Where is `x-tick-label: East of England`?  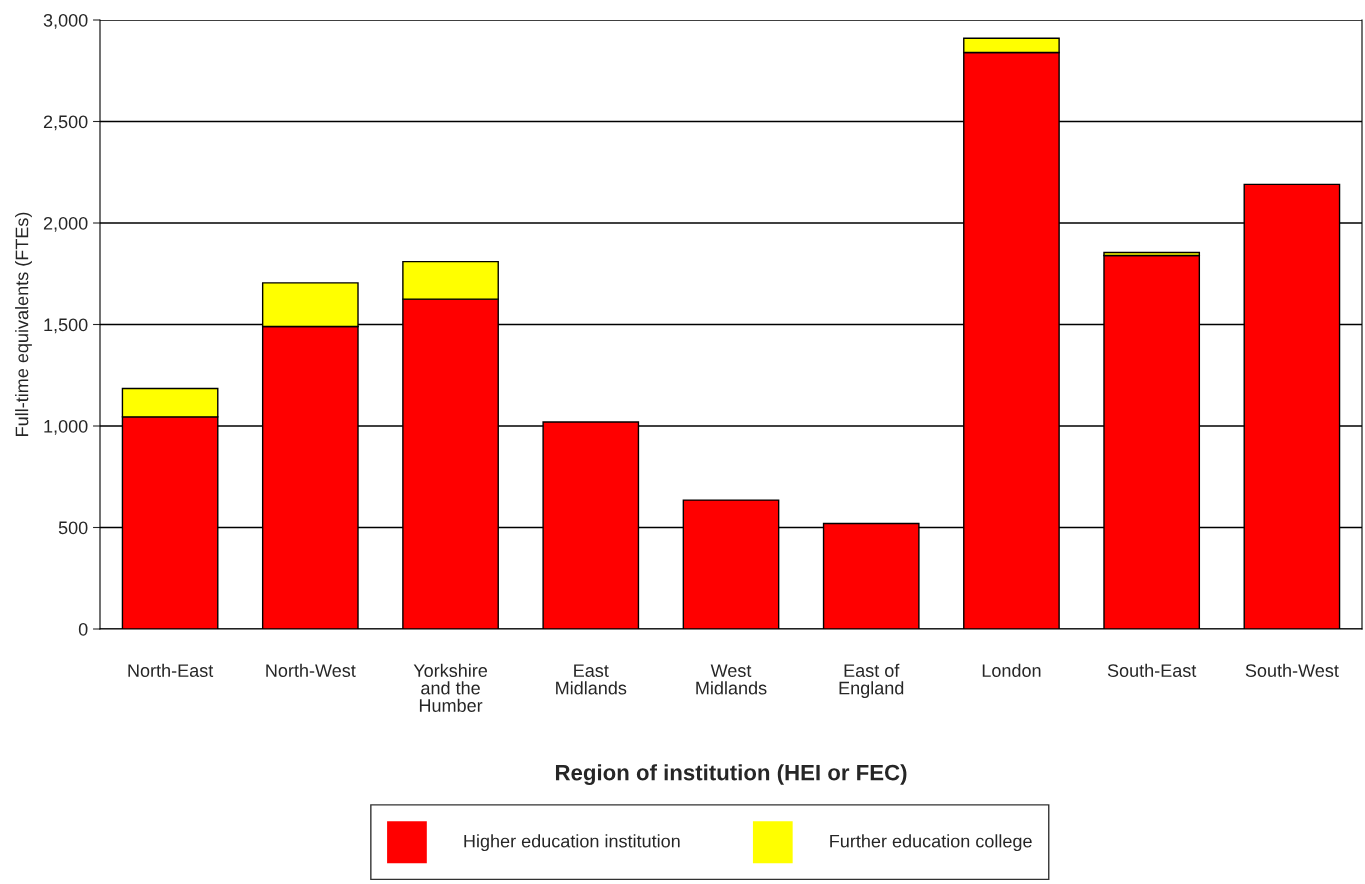 x-tick-label: East of England is located at coordinates (871, 681).